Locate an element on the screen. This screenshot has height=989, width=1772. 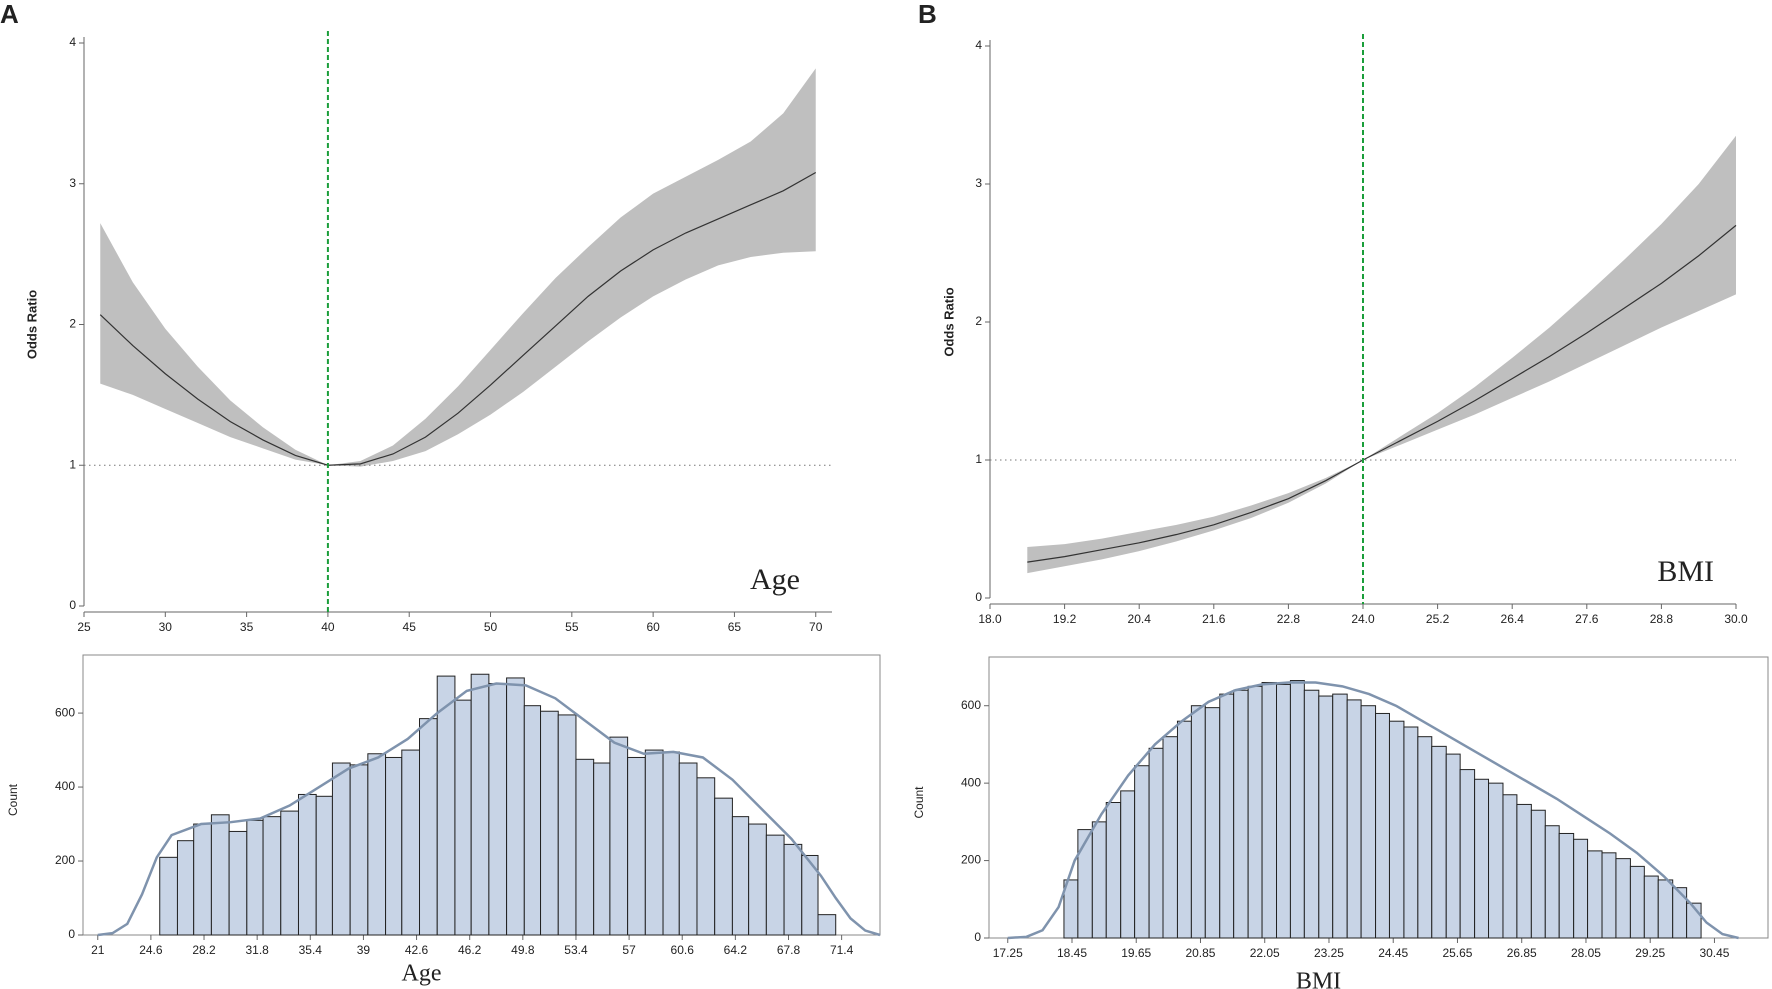
x-tick-label: 21 is located at coordinates (98, 950).